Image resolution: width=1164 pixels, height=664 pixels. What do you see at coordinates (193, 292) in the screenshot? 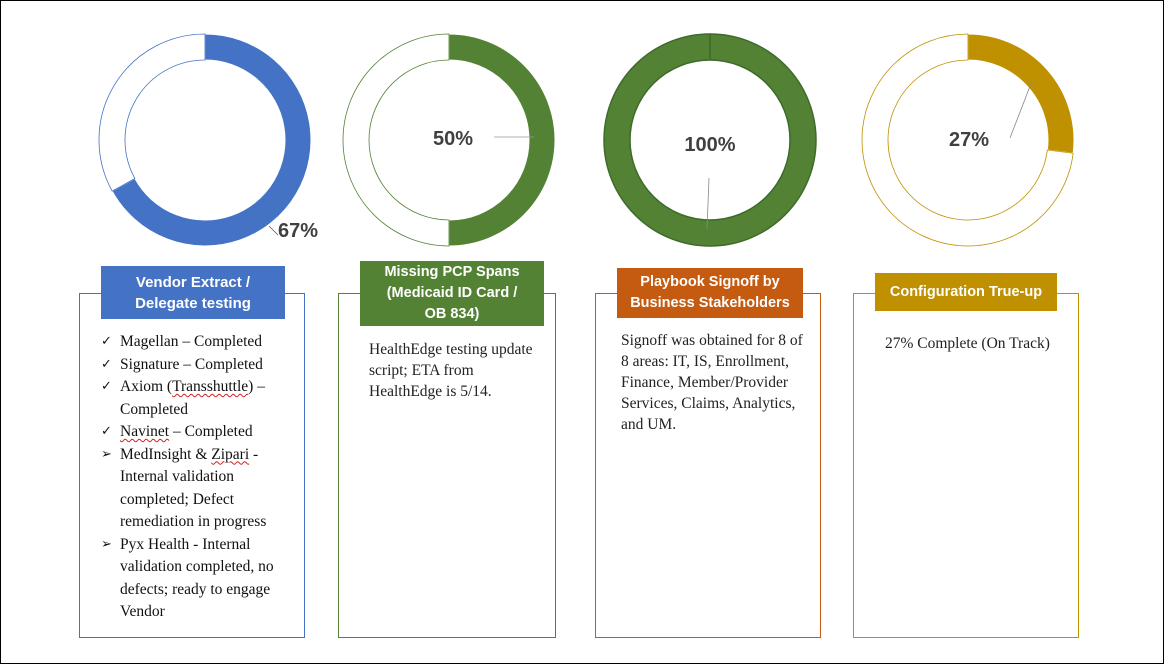
I see `panel-title-vendor-extract: Vendor Extract / Delegate testing` at bounding box center [193, 292].